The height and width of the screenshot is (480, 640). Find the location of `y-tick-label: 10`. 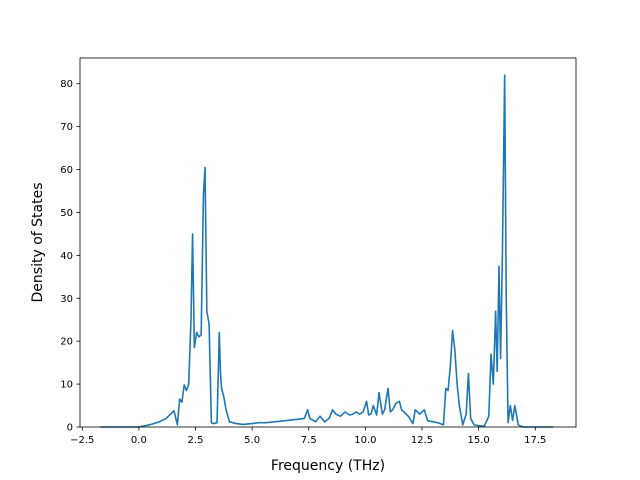

y-tick-label: 10 is located at coordinates (66, 385).